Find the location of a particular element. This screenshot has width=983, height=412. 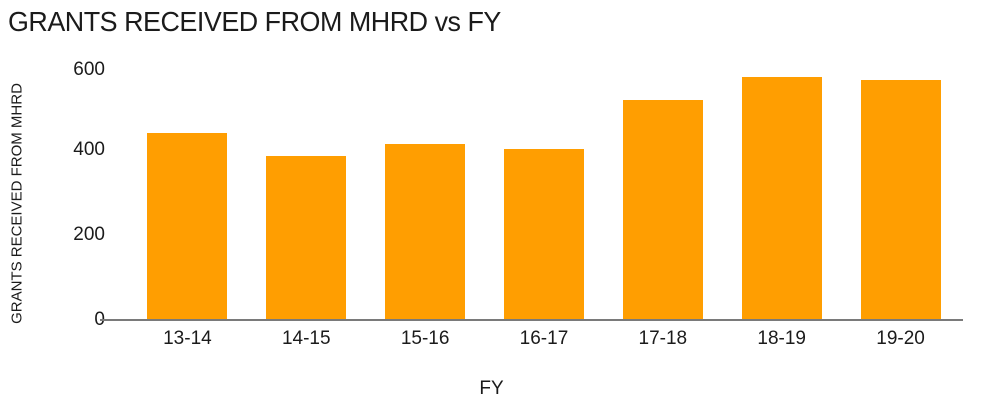

x-tick-label-15-16: 15-16 is located at coordinates (425, 338).